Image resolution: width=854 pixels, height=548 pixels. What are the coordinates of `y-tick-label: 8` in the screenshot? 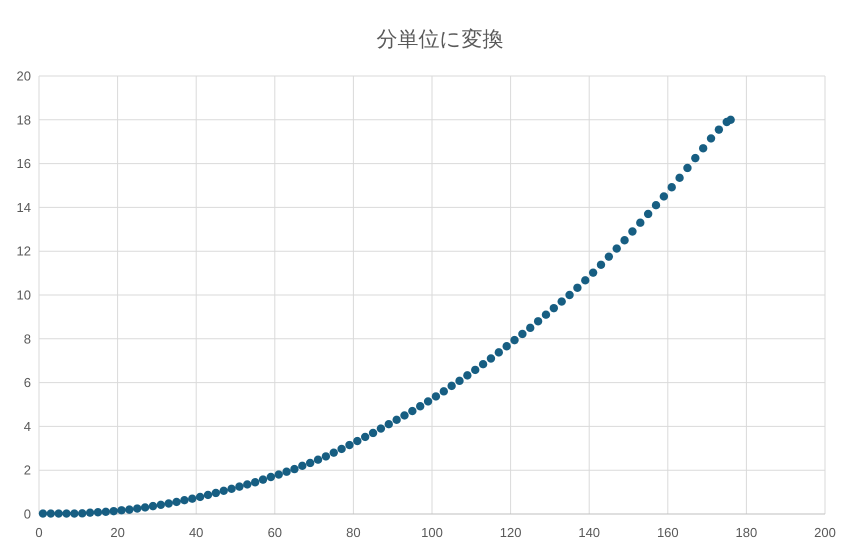 It's located at (27, 338).